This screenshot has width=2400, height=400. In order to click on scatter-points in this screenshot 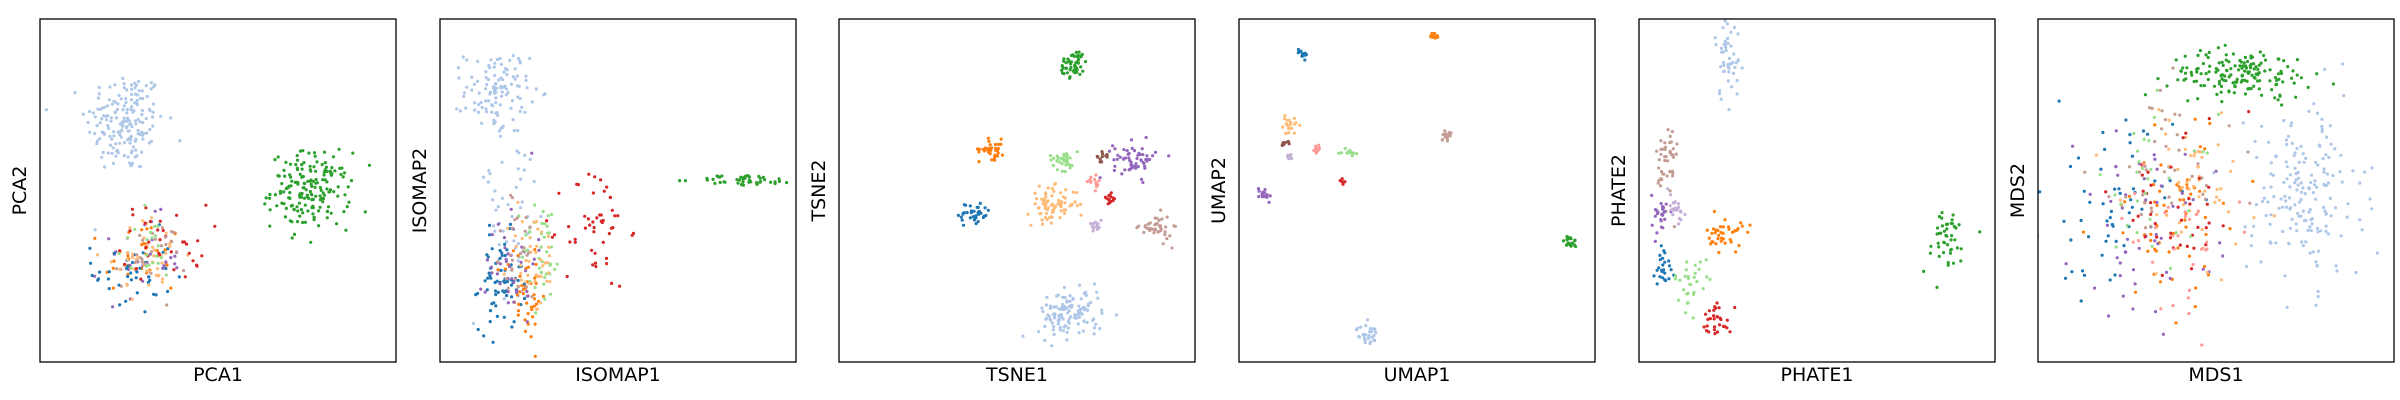, I will do `click(622, 206)`.